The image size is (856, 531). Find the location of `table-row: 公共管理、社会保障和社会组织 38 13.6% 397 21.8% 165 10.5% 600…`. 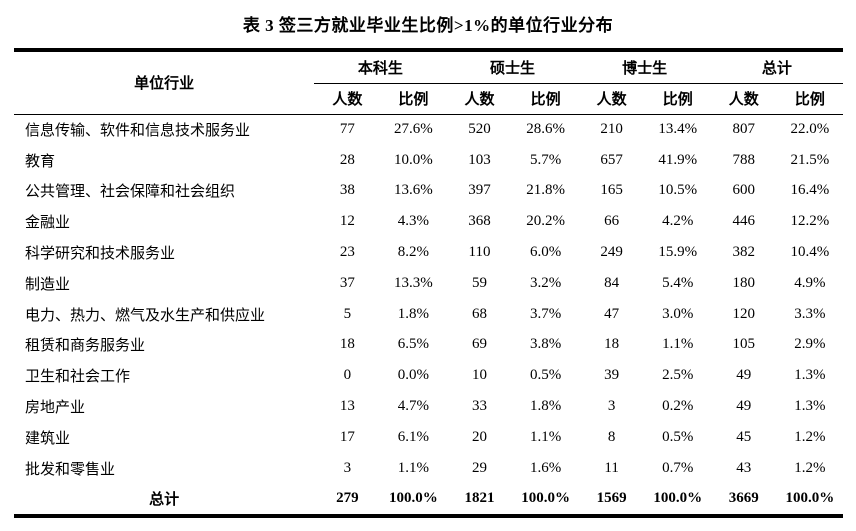

table-row: 公共管理、社会保障和社会组织 38 13.6% 397 21.8% 165 10.5% 600… is located at coordinates (428, 191).